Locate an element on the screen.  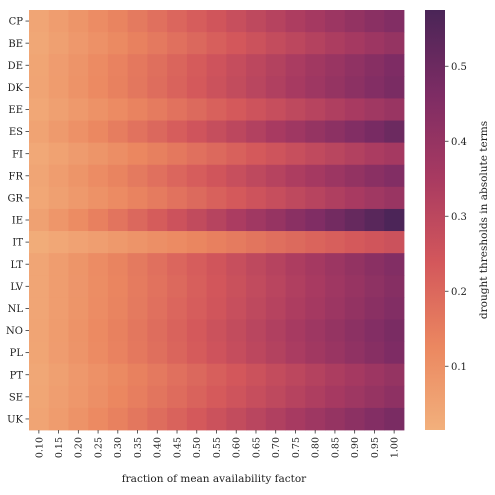
y-tick-label: PT is located at coordinates (17, 375).